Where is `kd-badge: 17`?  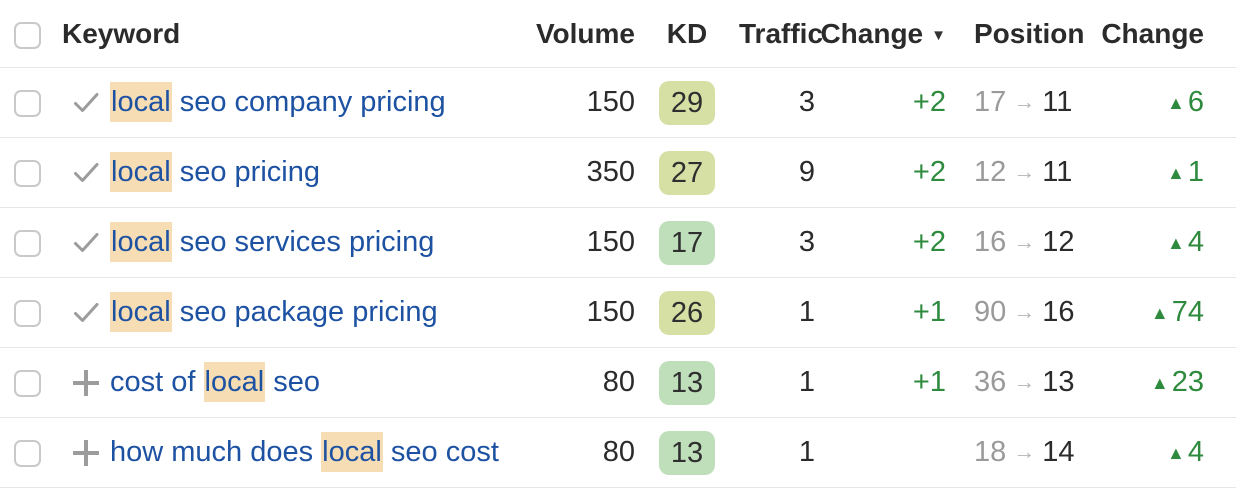
kd-badge: 17 is located at coordinates (687, 242).